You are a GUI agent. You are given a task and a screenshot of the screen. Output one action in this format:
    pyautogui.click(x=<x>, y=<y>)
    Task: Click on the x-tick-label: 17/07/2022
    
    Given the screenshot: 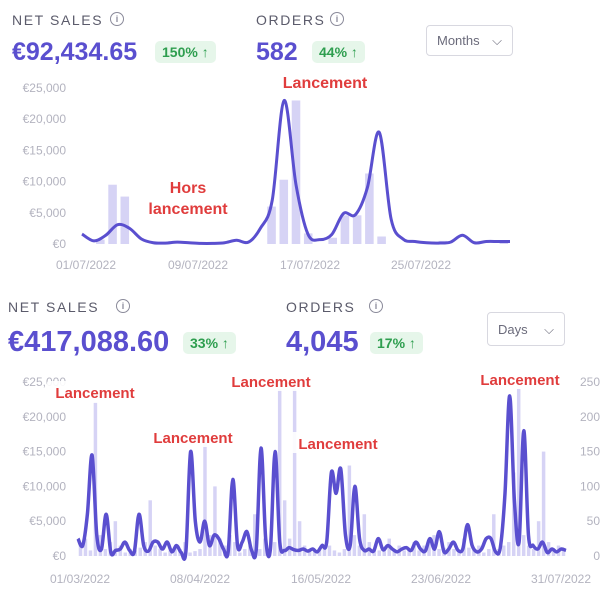 What is the action you would take?
    pyautogui.click(x=310, y=265)
    